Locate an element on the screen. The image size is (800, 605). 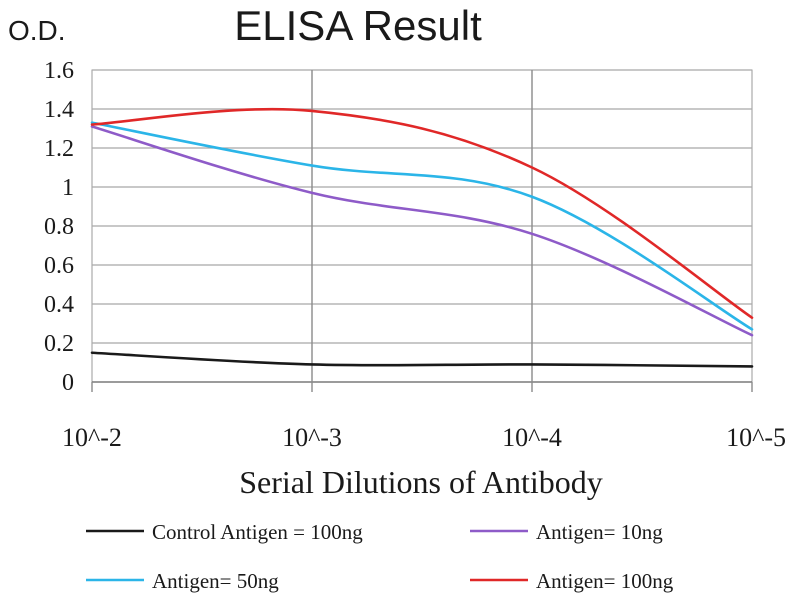
x-tick-label: 10^-2 is located at coordinates (92, 437).